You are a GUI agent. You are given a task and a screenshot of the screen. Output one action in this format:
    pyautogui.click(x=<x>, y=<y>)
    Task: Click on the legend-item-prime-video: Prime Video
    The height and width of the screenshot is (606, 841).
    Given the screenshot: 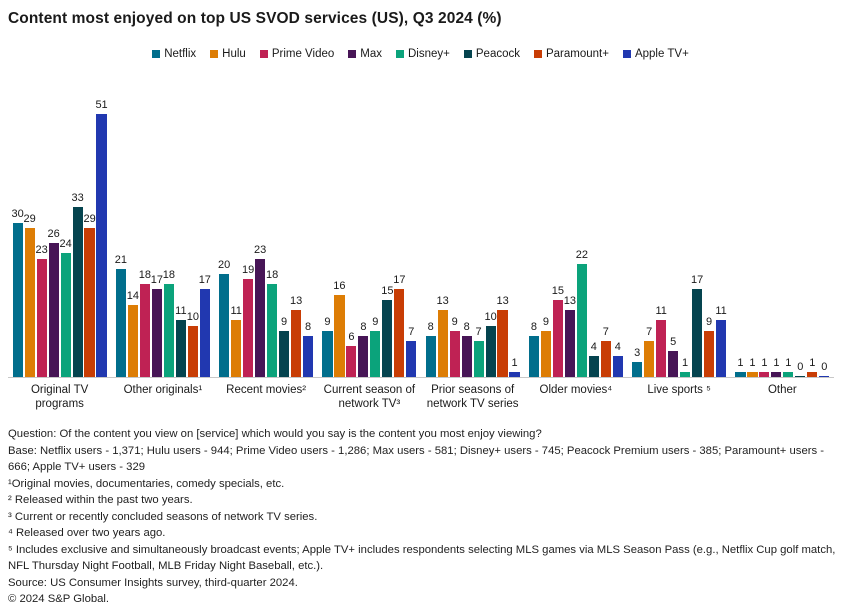 What is the action you would take?
    pyautogui.click(x=296, y=54)
    